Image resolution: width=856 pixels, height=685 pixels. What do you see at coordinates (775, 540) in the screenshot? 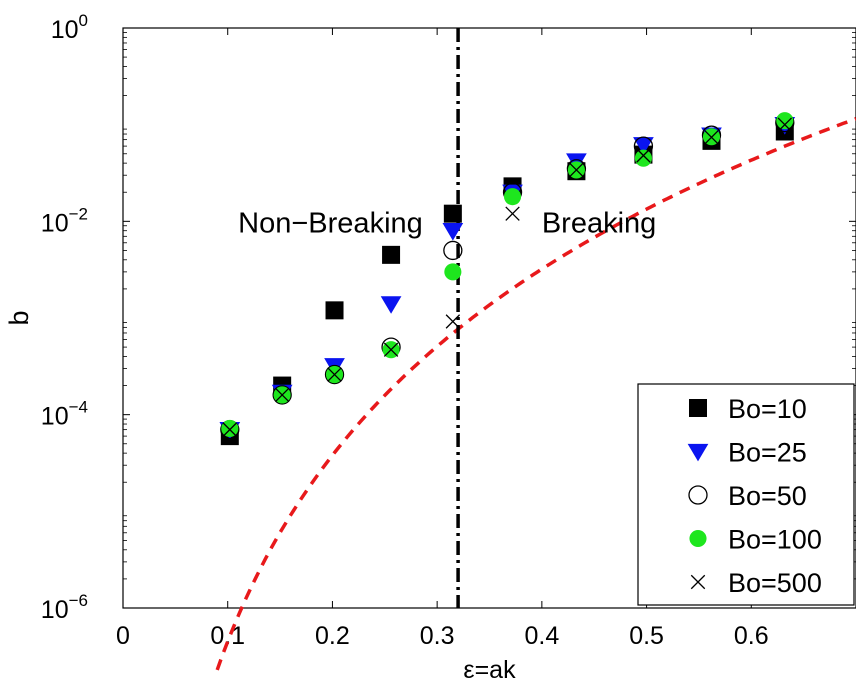
I see `legend-label: Bo=100` at bounding box center [775, 540].